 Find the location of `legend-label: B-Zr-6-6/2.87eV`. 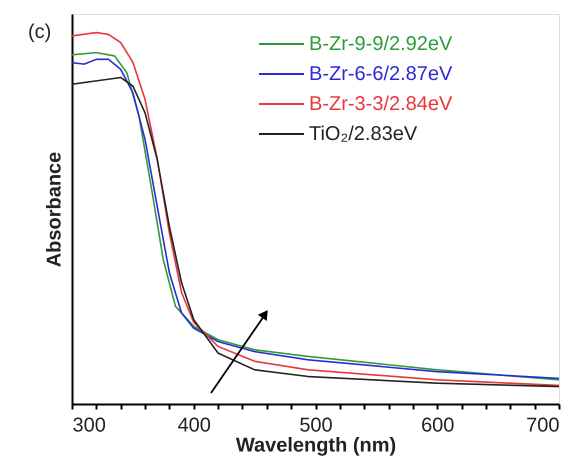

legend-label: B-Zr-6-6/2.87eV is located at coordinates (381, 74).